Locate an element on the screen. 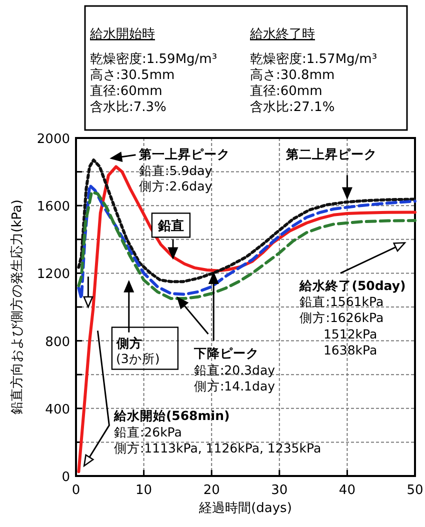 The height and width of the screenshot is (527, 425). annotation: 側方:14.1day is located at coordinates (235, 386).